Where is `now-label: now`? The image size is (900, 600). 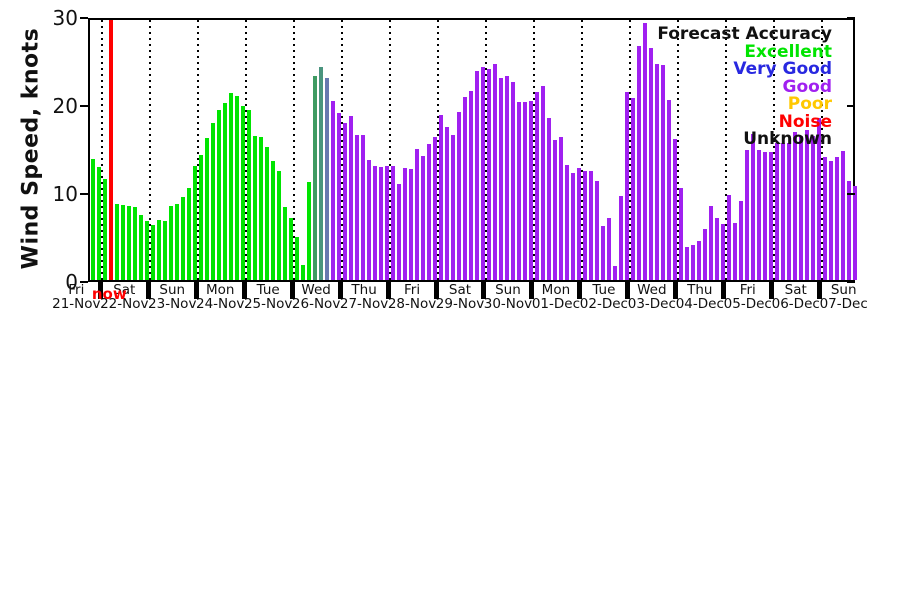
now-label: now is located at coordinates (109, 294).